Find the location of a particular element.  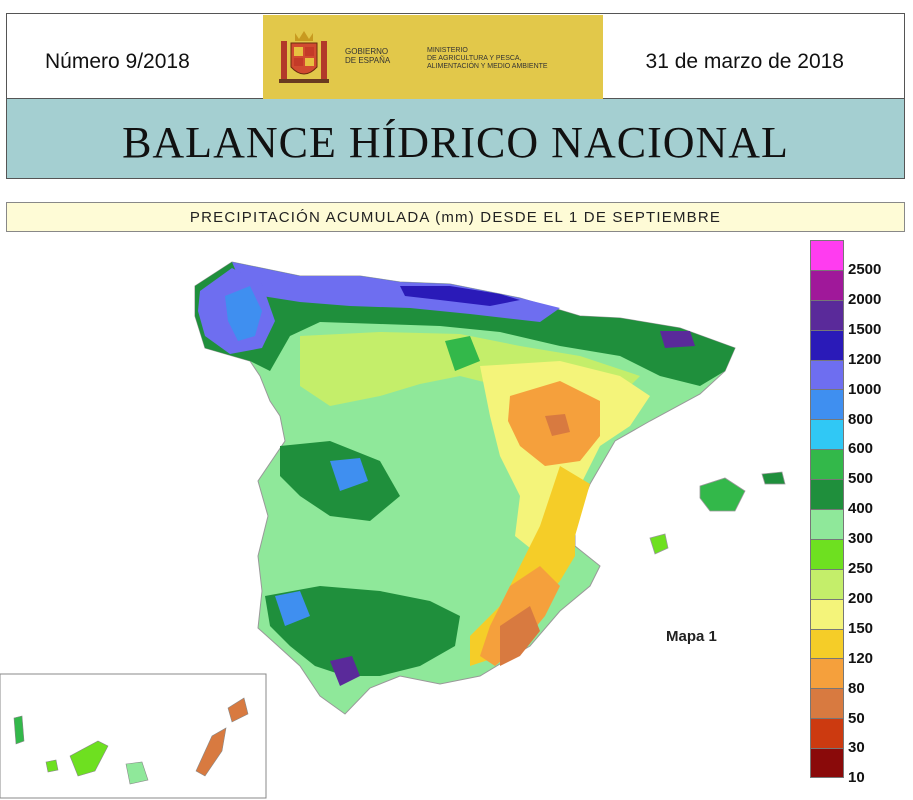

mallorca-island is located at coordinates (722, 494).